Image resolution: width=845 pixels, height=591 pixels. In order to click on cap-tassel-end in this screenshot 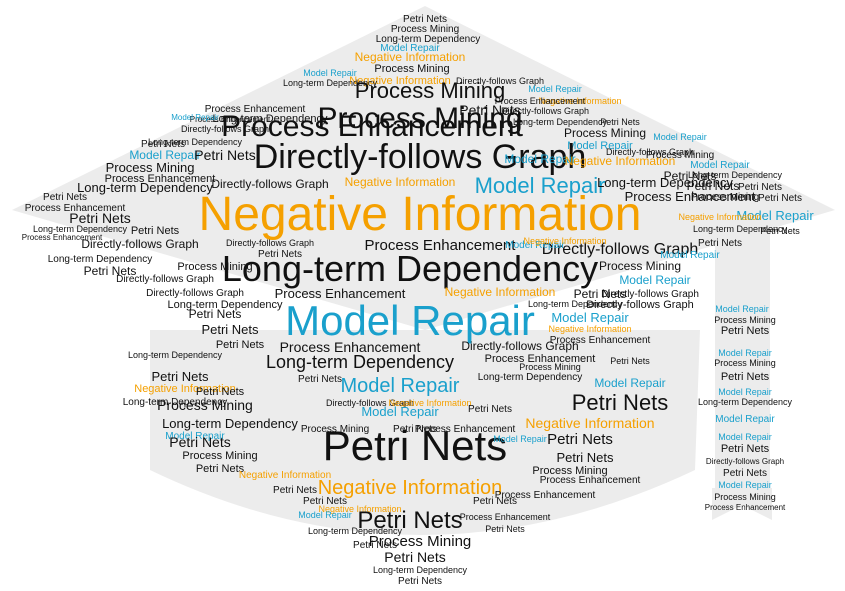, I will do `click(742, 504)`.